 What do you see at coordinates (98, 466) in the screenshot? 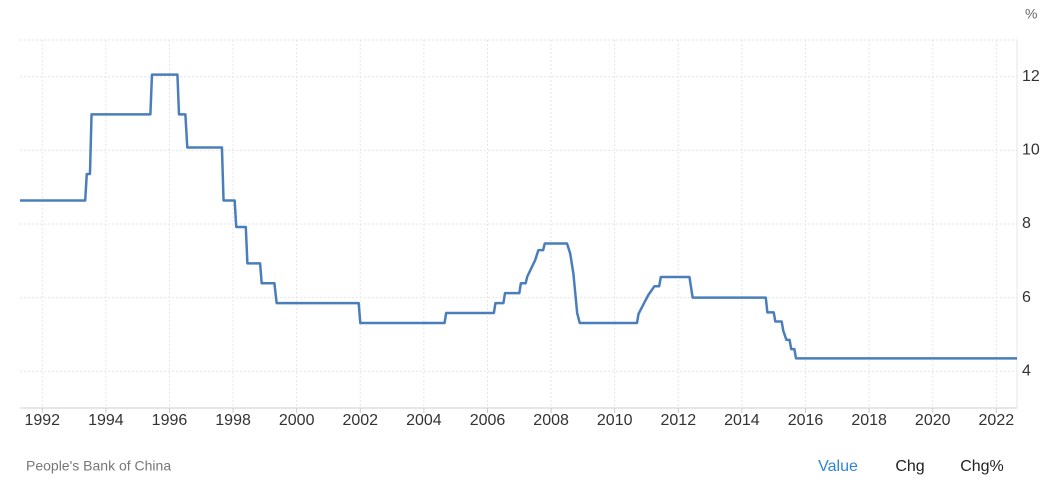
I see `source: People's Bank of China` at bounding box center [98, 466].